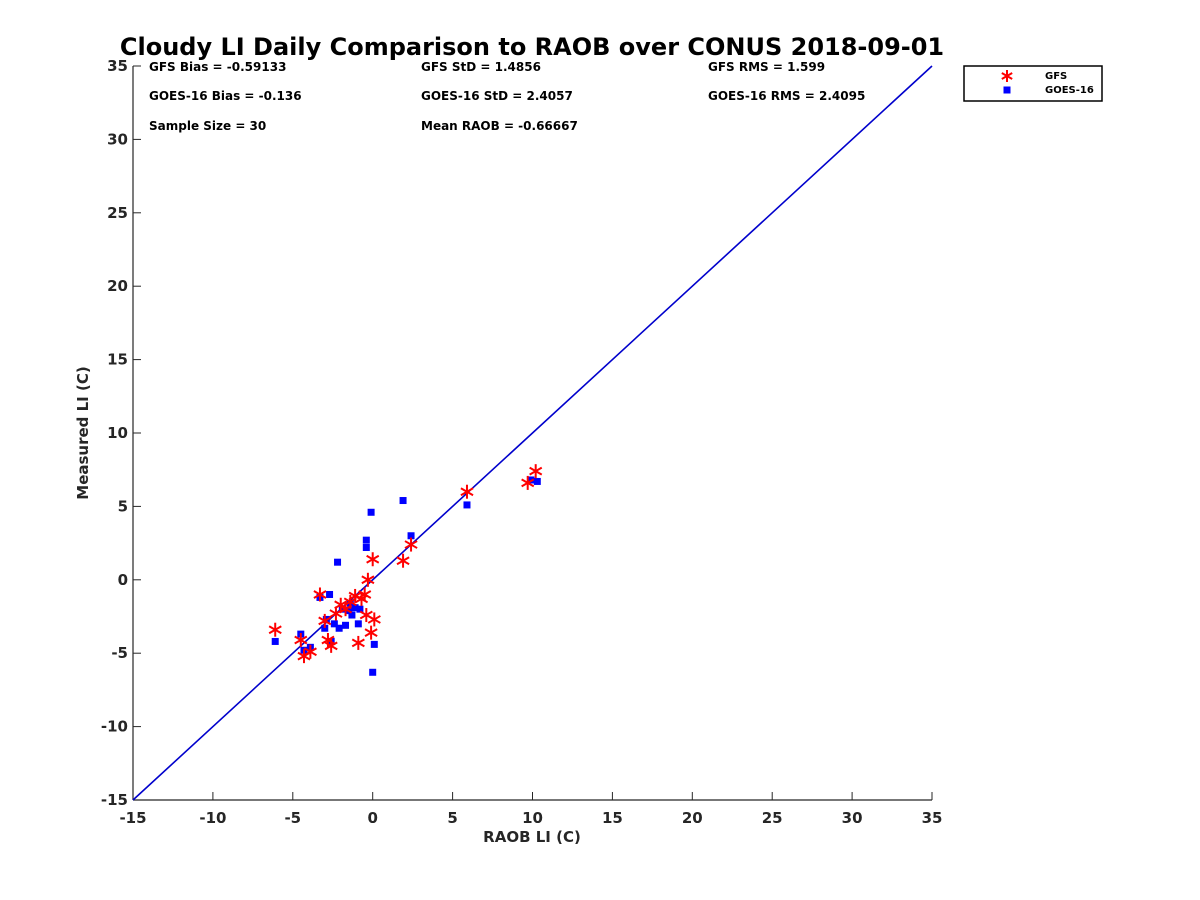 The image size is (1200, 900). I want to click on x-tick-label: -5, so click(292, 818).